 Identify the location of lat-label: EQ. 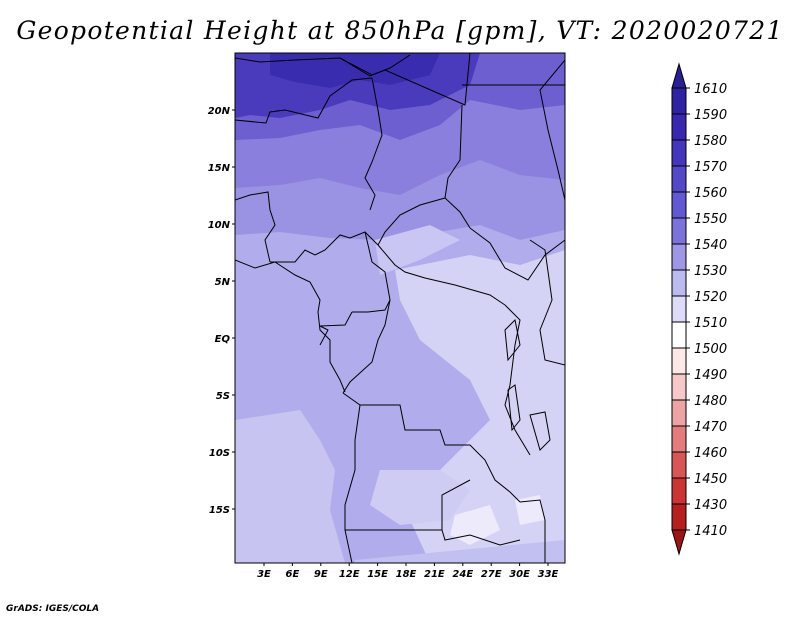
(223, 339).